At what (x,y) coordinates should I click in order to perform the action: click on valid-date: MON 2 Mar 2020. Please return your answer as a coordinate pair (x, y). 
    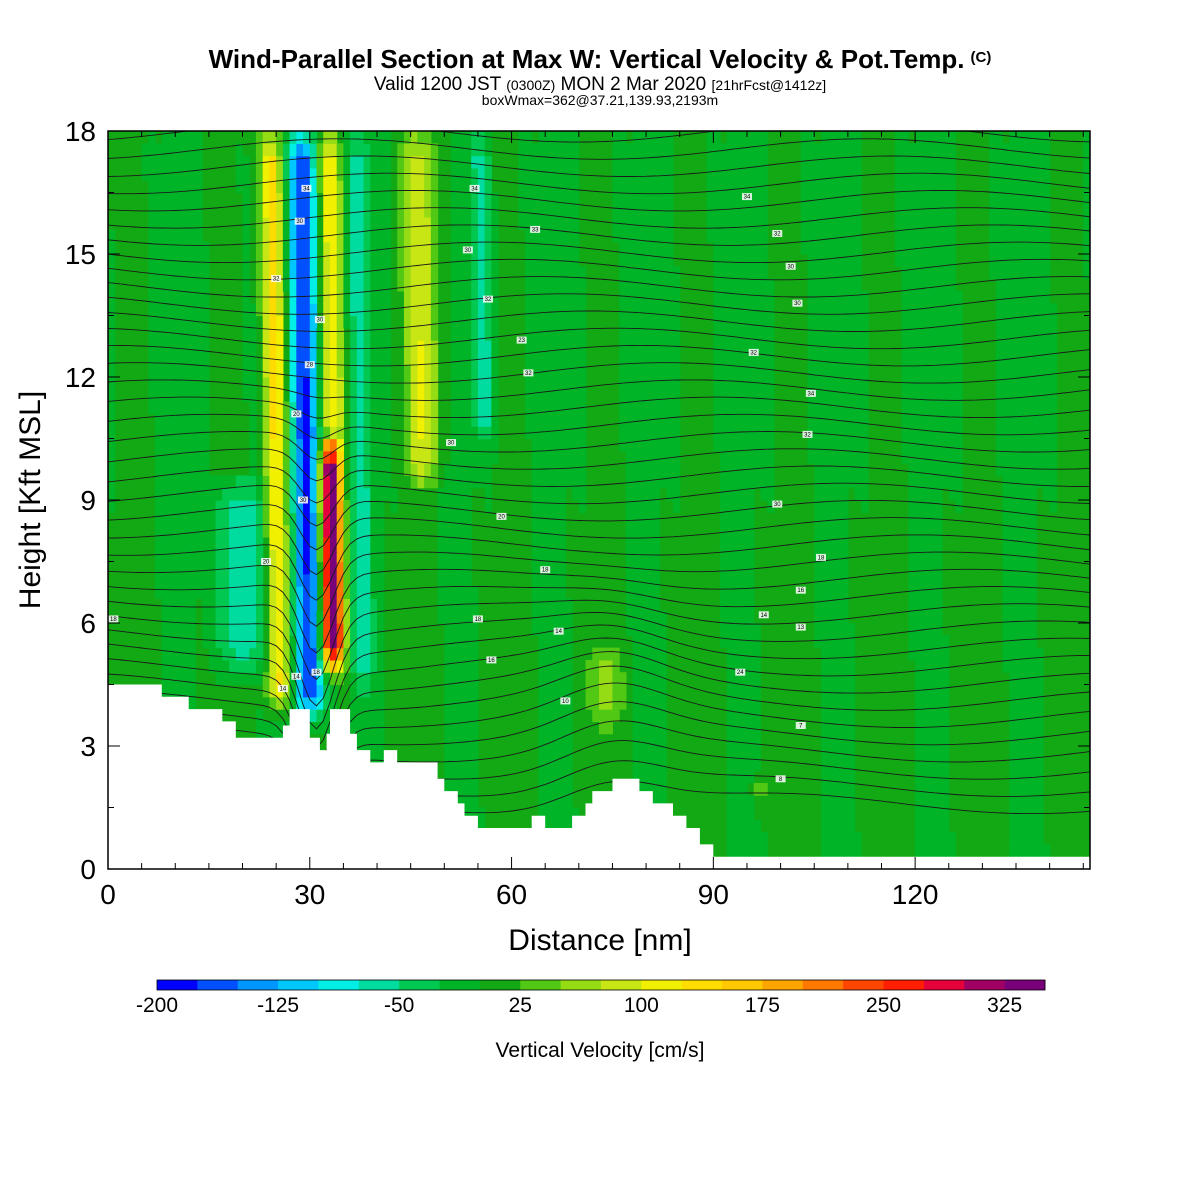
    Looking at the image, I should click on (633, 84).